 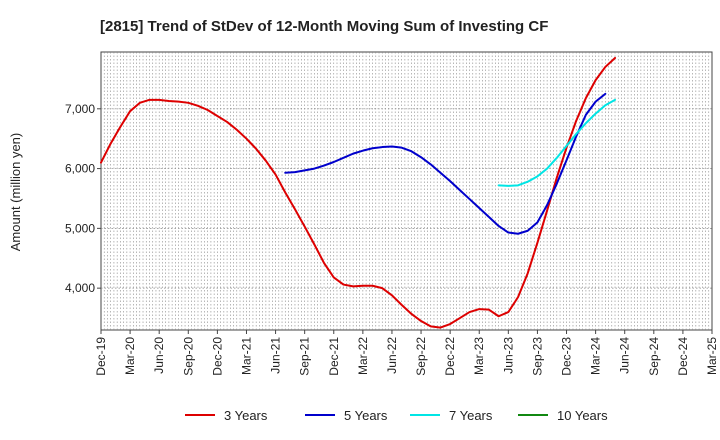 I want to click on y-tick-label: 5,000, so click(x=80, y=228).